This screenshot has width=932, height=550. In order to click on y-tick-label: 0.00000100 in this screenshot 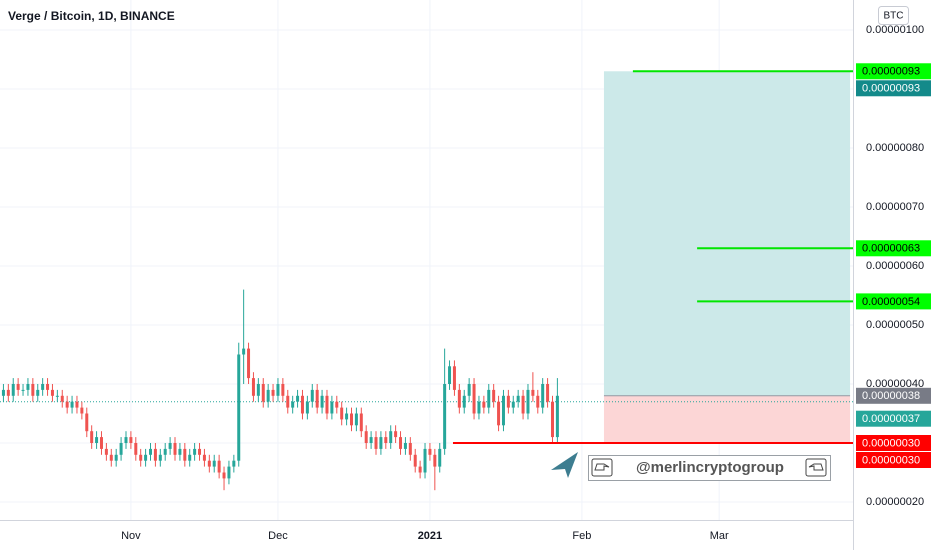, I will do `click(895, 30)`.